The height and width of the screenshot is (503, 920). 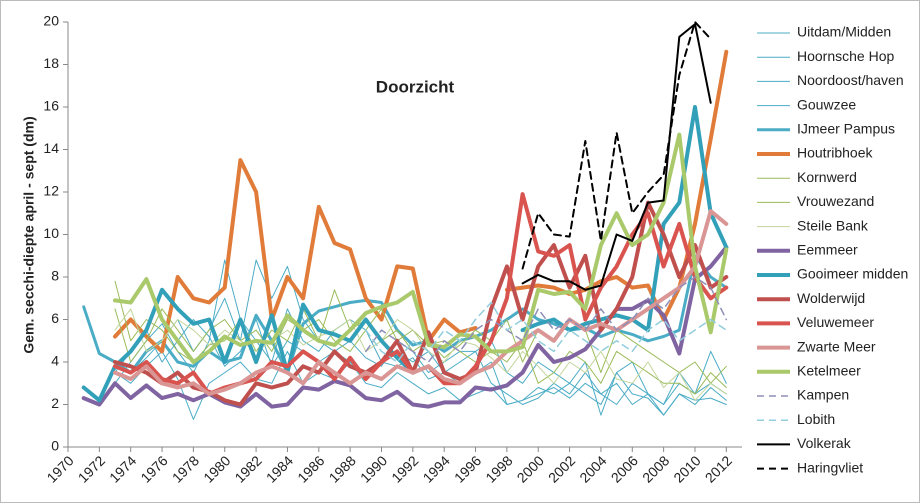 I want to click on y-tick-label: 16, so click(x=51, y=106).